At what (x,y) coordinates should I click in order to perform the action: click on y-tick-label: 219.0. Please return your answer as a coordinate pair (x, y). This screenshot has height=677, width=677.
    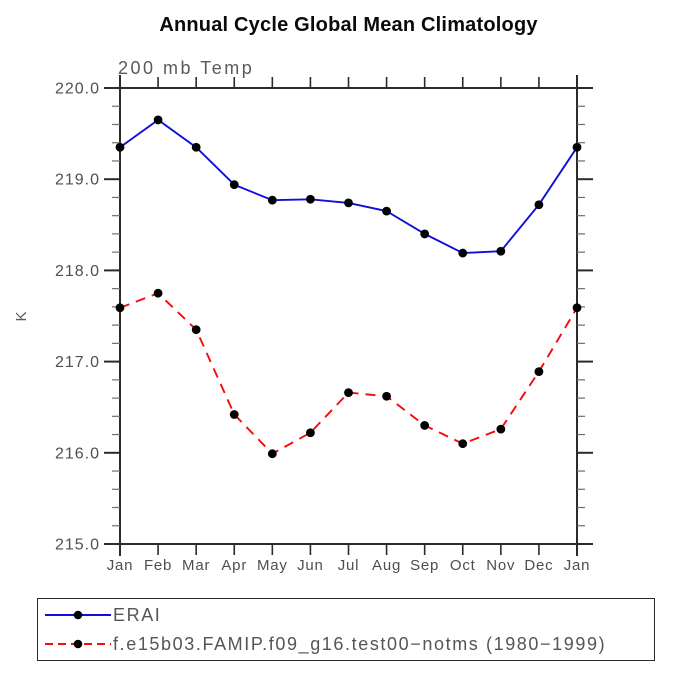
    Looking at the image, I should click on (77, 180).